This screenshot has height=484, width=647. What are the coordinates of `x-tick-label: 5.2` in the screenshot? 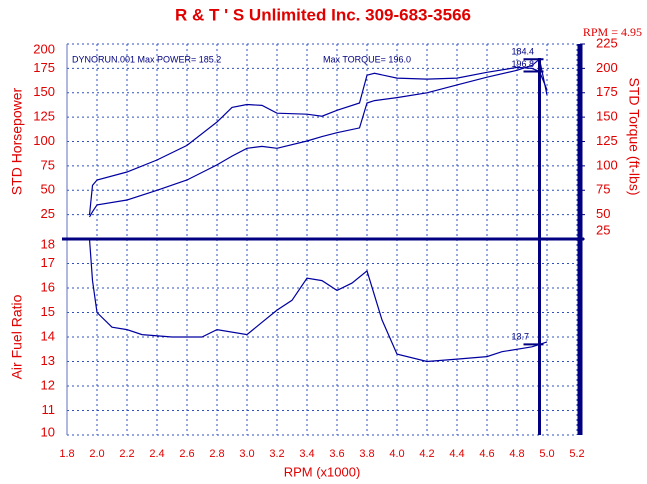 It's located at (576, 454).